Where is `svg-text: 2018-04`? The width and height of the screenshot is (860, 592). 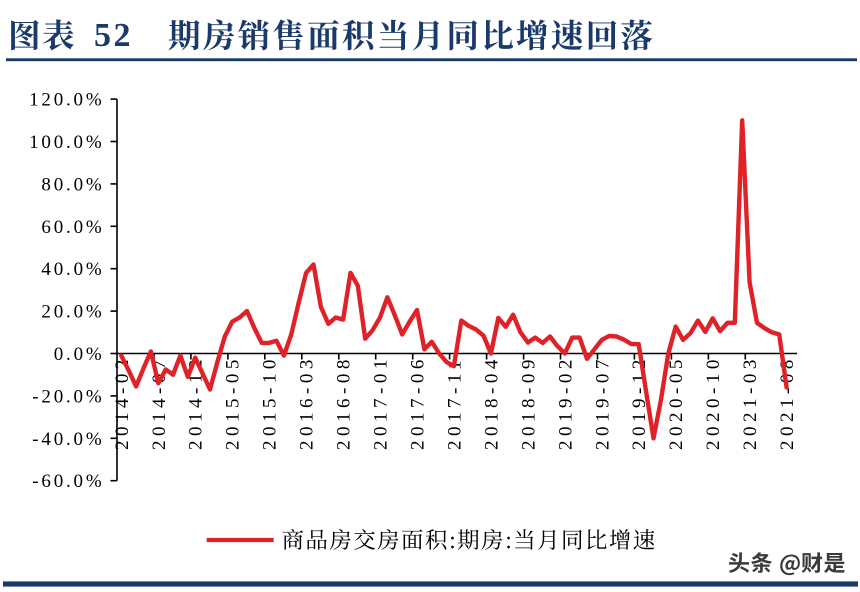
svg-text: 2018-04 is located at coordinates (491, 402).